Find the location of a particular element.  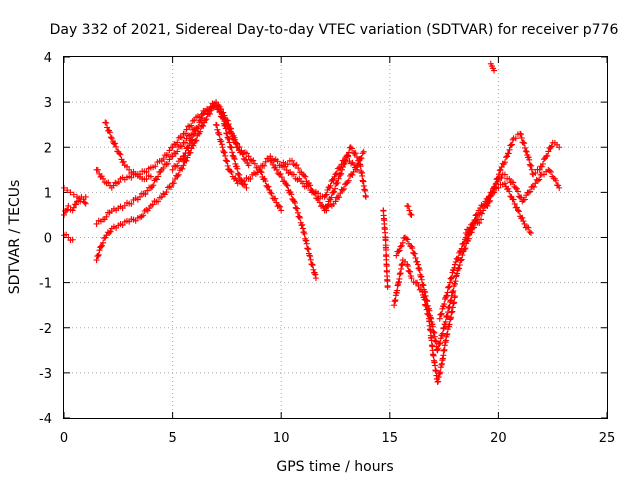

y-tick-label: -4 is located at coordinates (45, 419).